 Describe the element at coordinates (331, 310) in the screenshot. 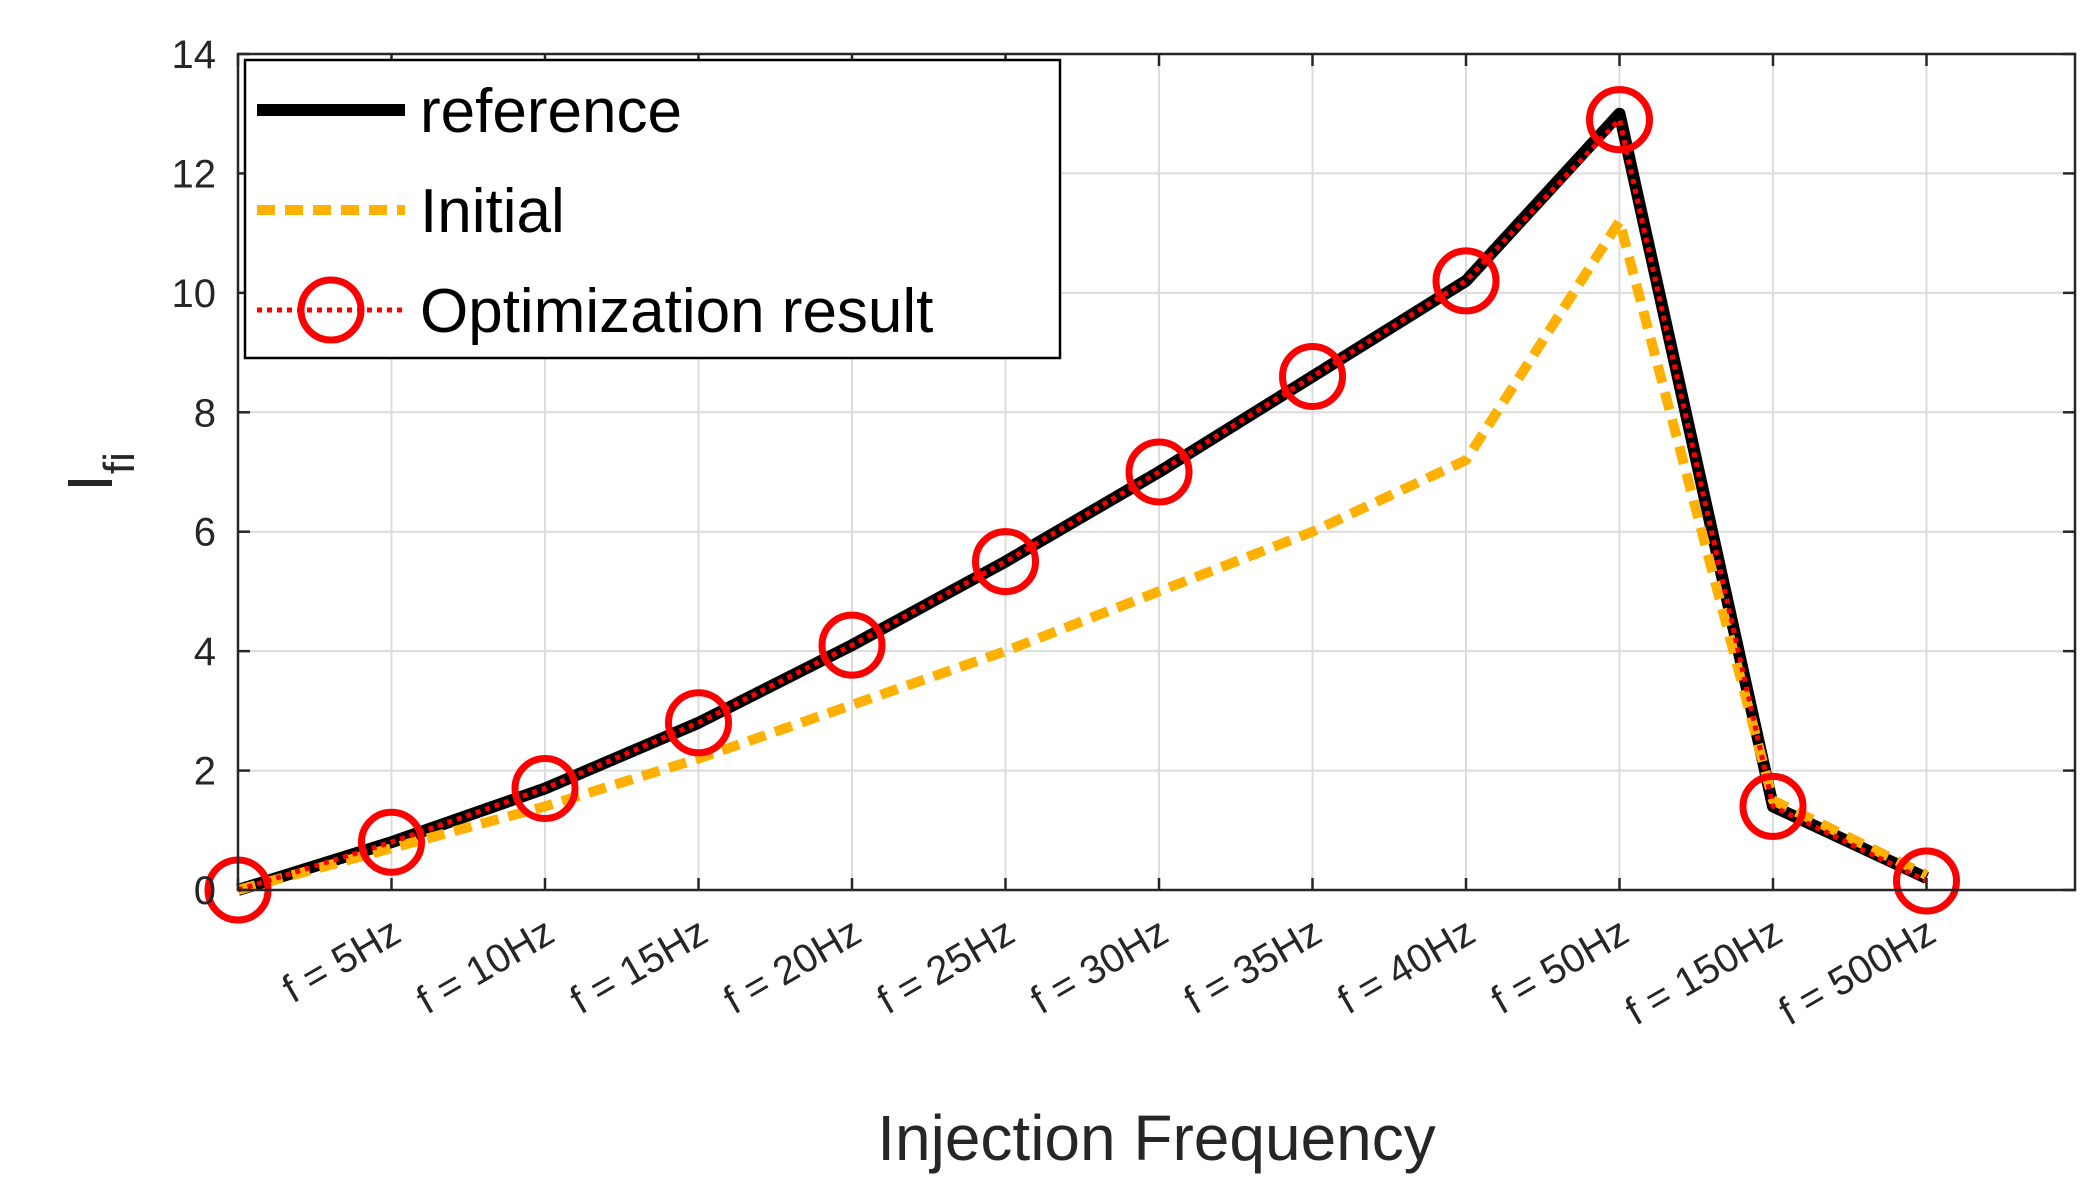

I see `legend-marker` at that location.